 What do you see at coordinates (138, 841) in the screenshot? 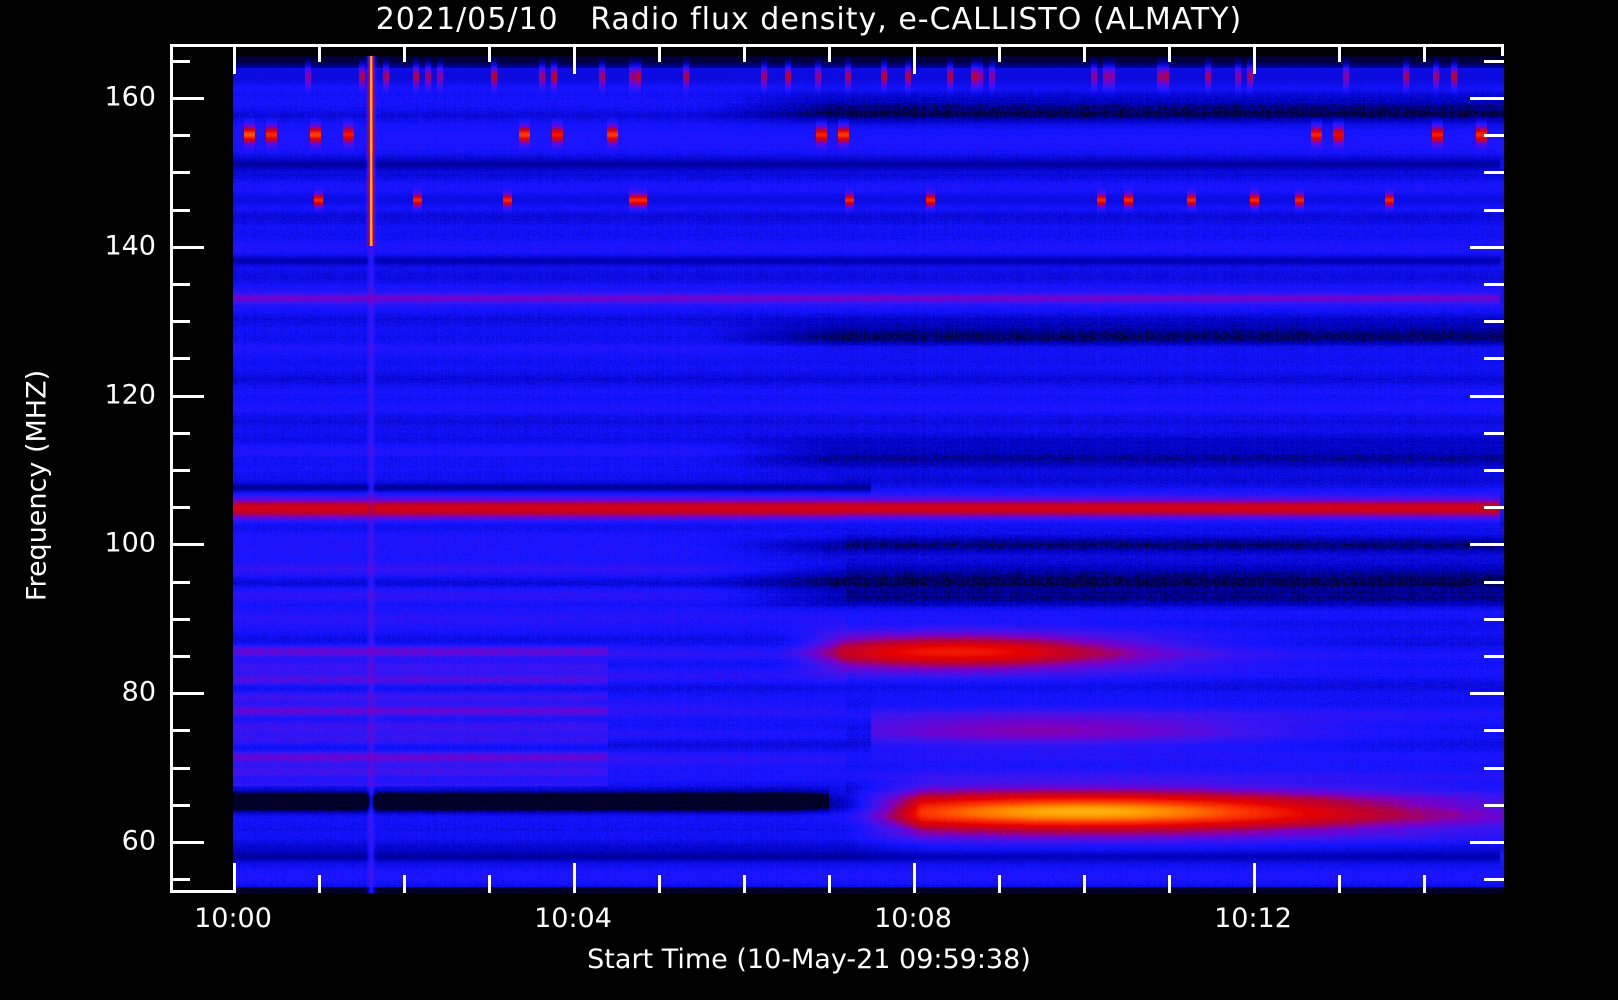
I see `y-tick-label: 60` at bounding box center [138, 841].